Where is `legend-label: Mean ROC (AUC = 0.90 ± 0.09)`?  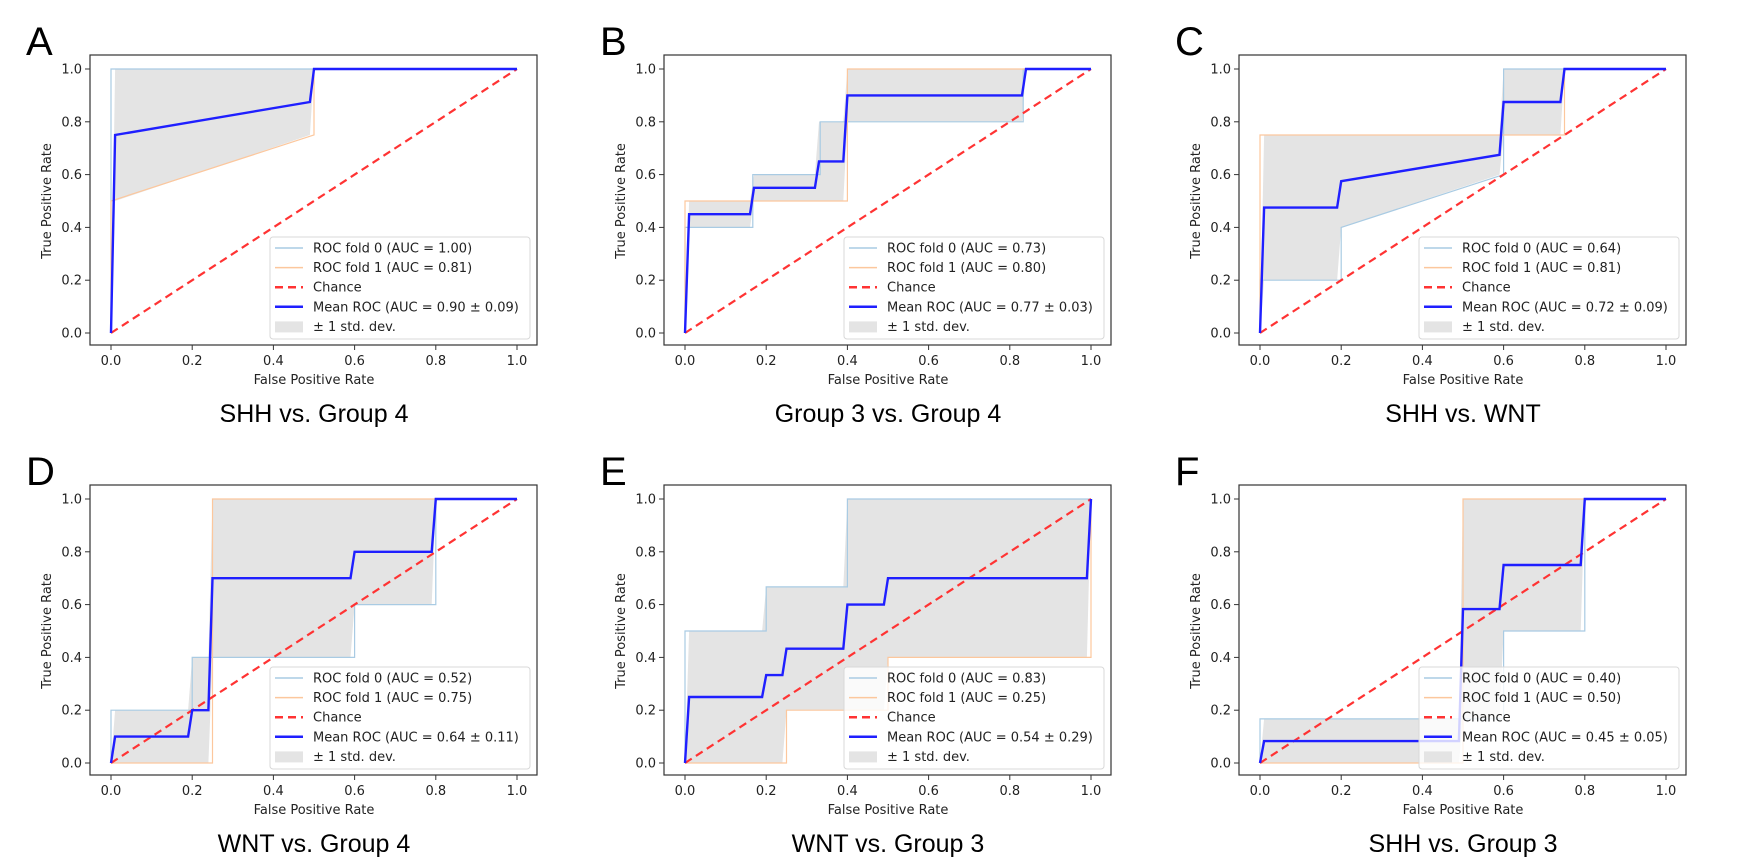 legend-label: Mean ROC (AUC = 0.90 ± 0.09) is located at coordinates (416, 307).